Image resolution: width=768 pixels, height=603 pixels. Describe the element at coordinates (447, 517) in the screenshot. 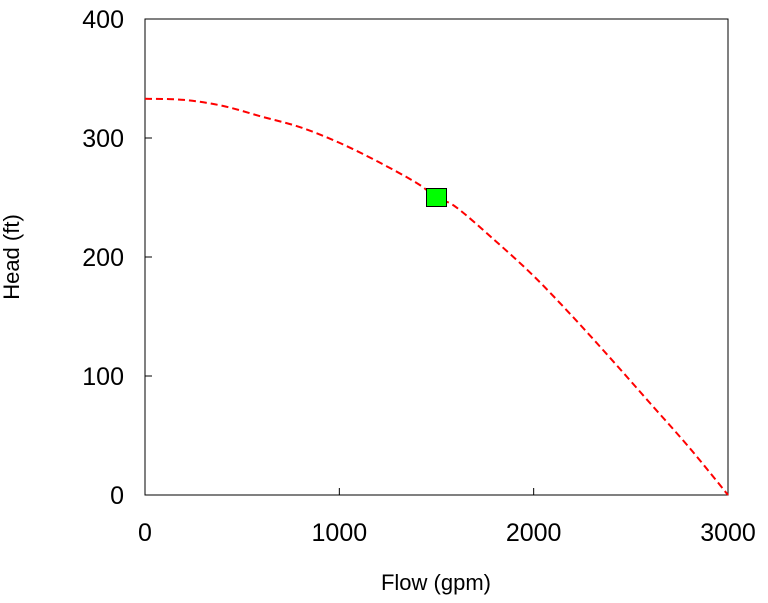

I see `x-axis-ticks: 0 1000 2000 3000` at that location.